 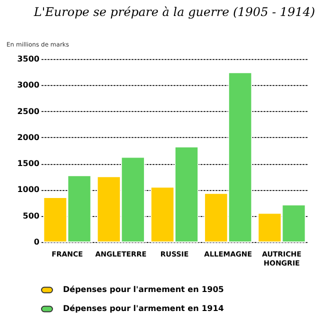 I want to click on y-tick-label: 2500, so click(x=28, y=111).